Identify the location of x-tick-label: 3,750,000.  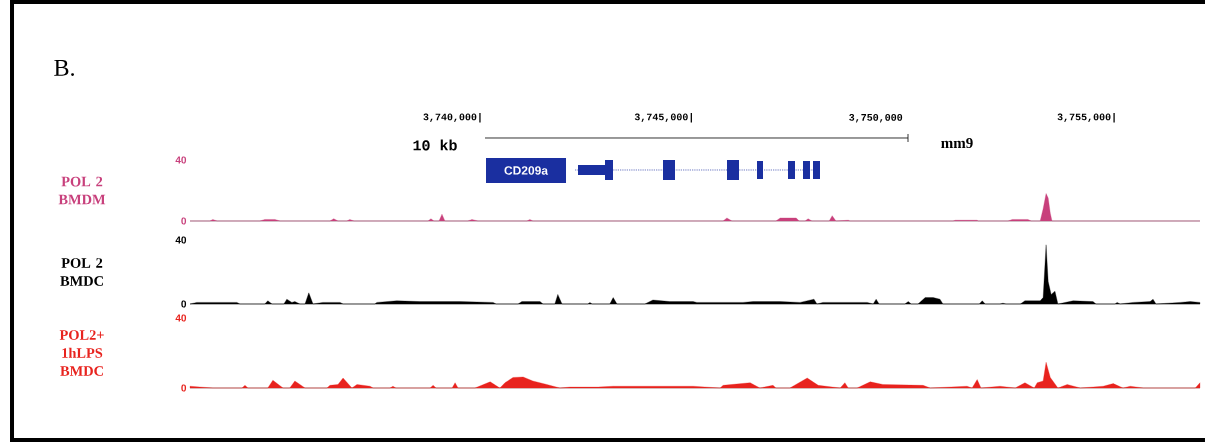
(876, 118).